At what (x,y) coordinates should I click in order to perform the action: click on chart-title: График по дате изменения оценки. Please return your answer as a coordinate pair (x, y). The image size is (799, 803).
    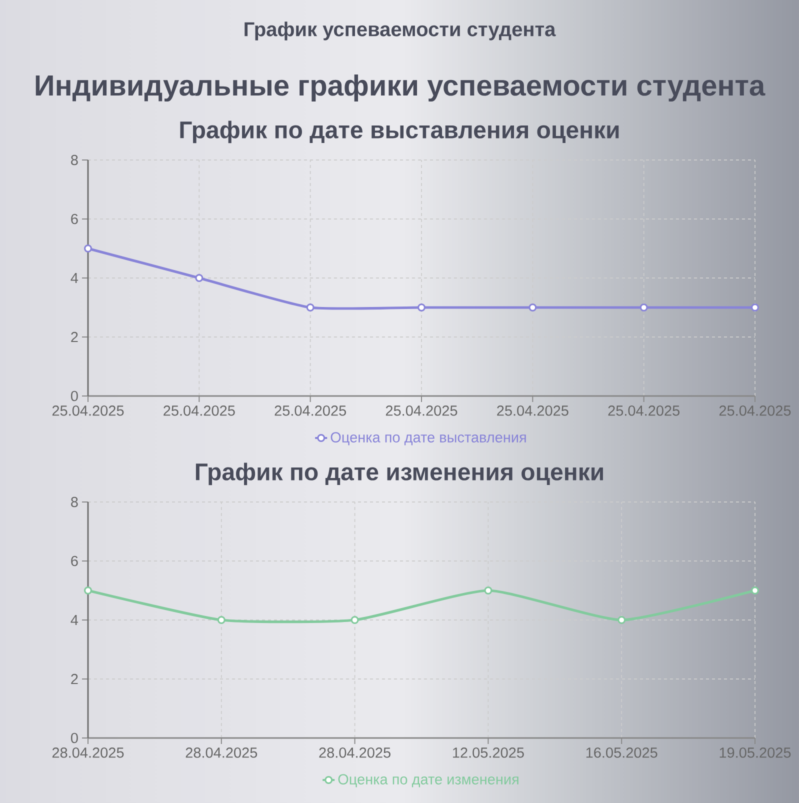
    Looking at the image, I should click on (399, 474).